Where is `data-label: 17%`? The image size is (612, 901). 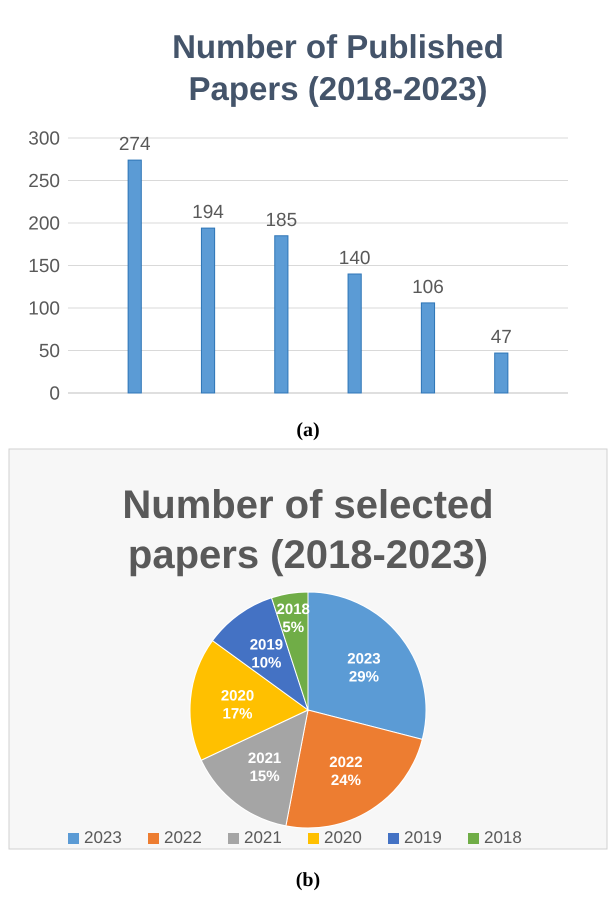 data-label: 17% is located at coordinates (237, 713).